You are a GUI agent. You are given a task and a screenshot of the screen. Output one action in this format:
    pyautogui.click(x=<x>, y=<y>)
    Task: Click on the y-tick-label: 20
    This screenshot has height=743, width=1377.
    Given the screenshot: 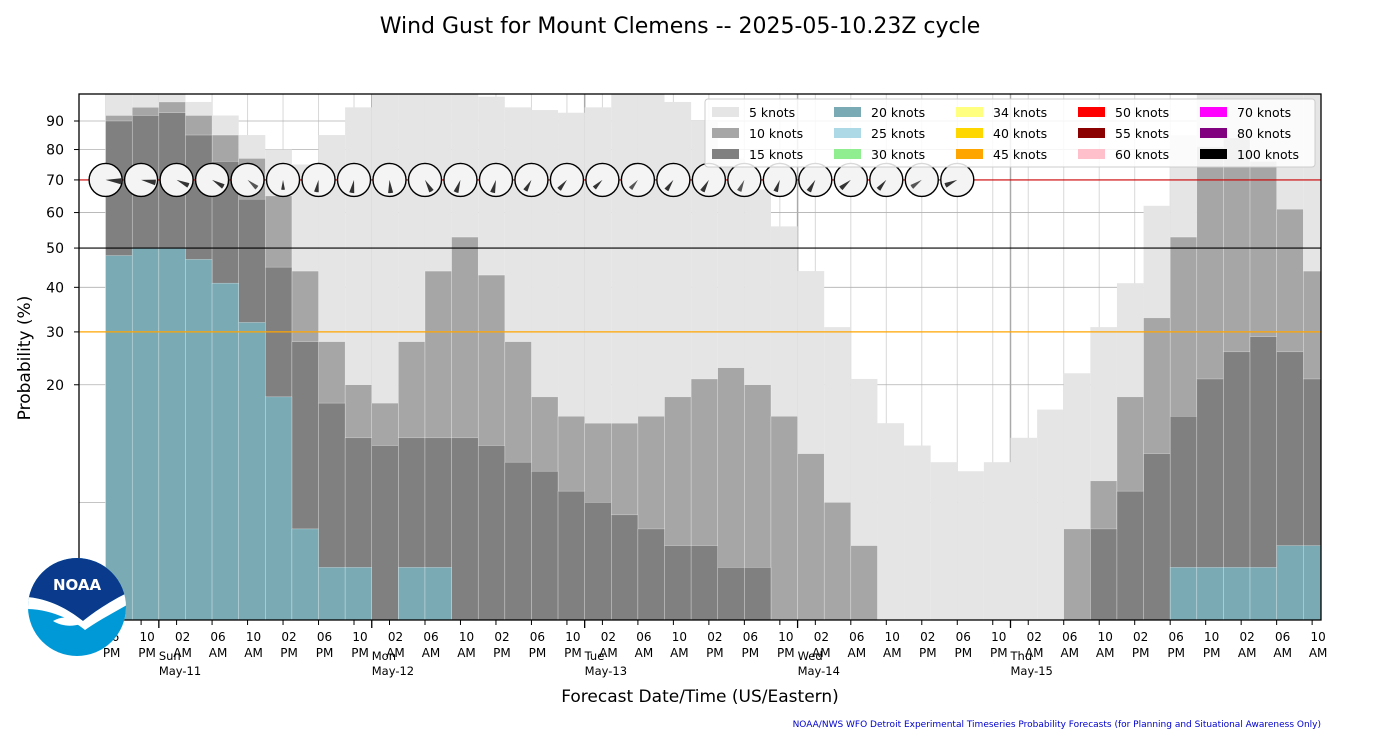 What is the action you would take?
    pyautogui.click(x=55, y=386)
    